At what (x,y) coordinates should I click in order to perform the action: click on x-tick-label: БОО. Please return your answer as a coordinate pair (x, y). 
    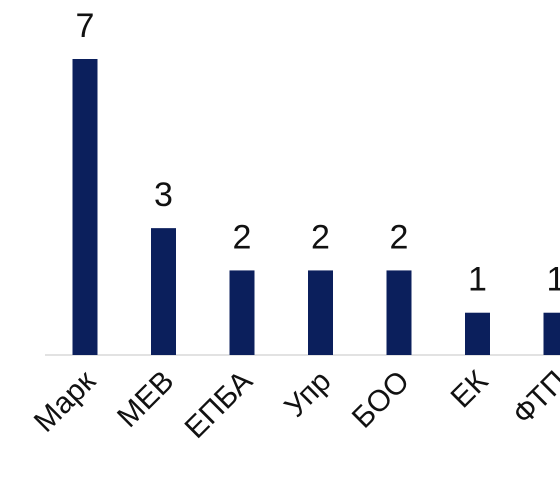
    Looking at the image, I should click on (381, 400).